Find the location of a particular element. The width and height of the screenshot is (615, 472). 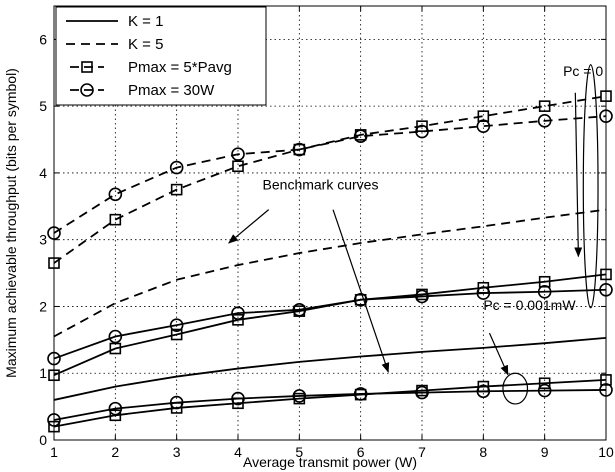

annotation-2: Pc = 0.001mW is located at coordinates (529, 351).